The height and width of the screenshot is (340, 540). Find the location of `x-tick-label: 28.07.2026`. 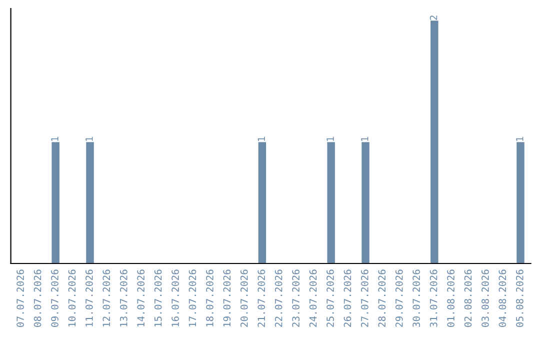

x-tick-label: 28.07.2026 is located at coordinates (382, 298).